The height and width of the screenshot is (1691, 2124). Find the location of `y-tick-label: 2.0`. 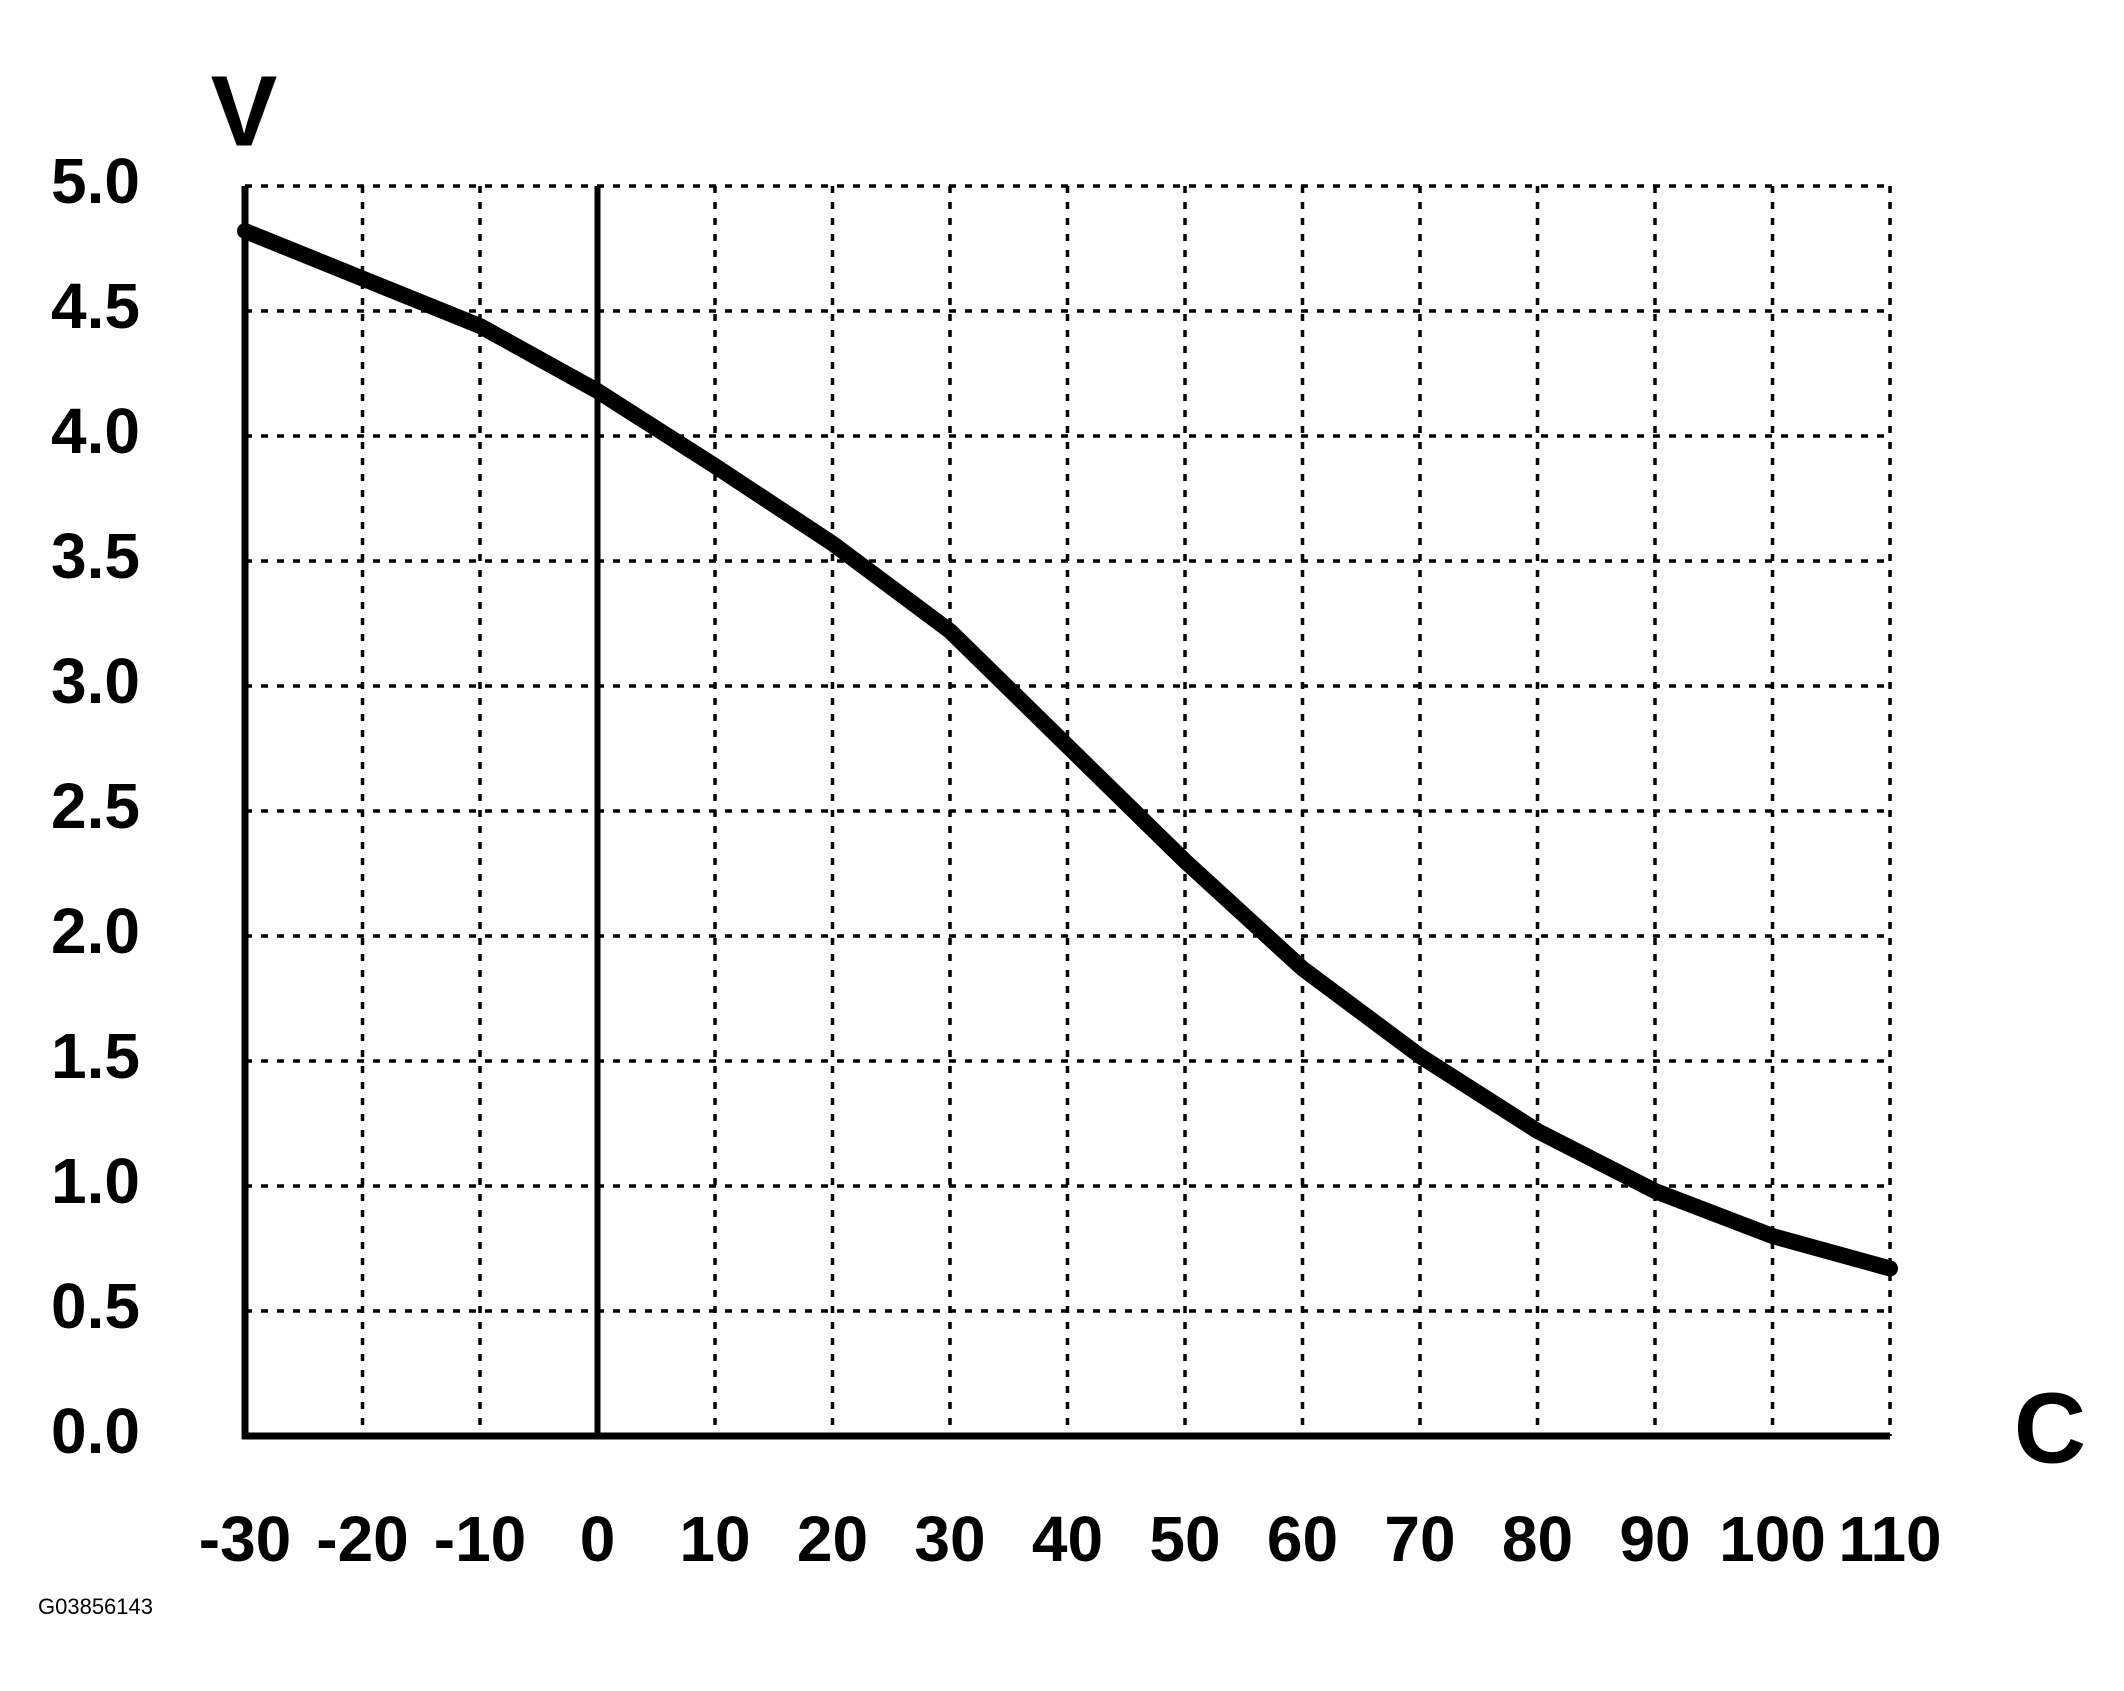

y-tick-label: 2.0 is located at coordinates (95, 931).